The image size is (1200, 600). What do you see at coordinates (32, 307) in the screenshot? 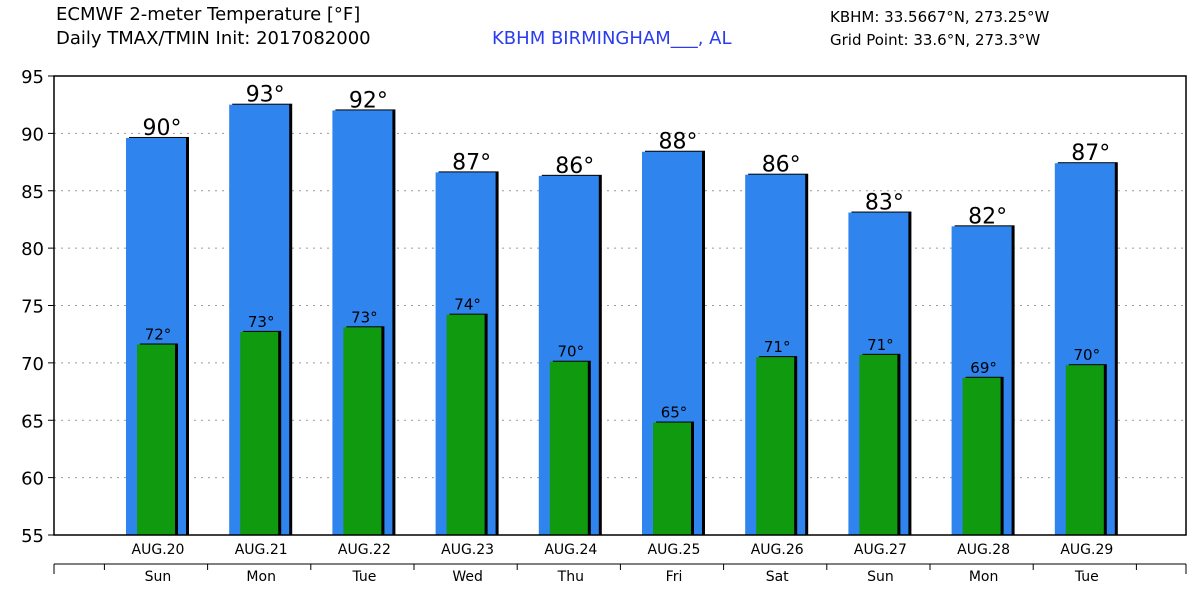
I see `y-tick-label: 75` at bounding box center [32, 307].